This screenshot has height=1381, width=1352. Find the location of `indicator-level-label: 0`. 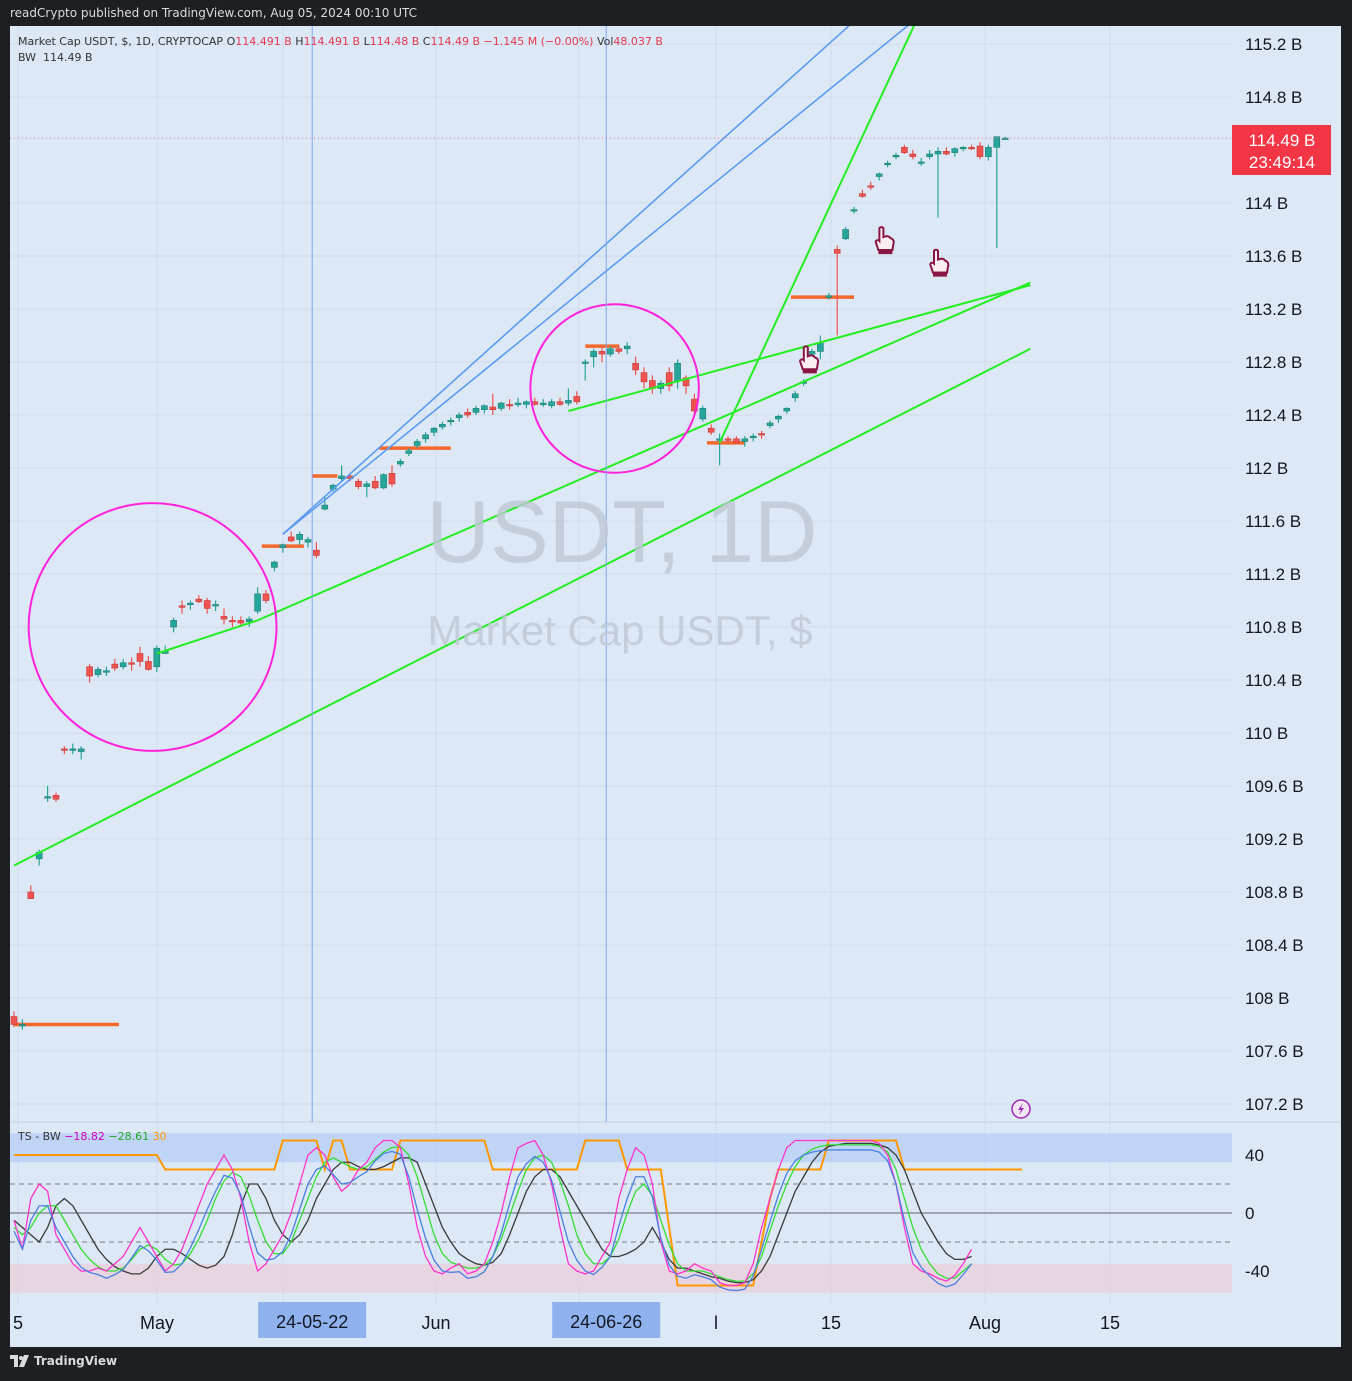

indicator-level-label: 0 is located at coordinates (1249, 1213).